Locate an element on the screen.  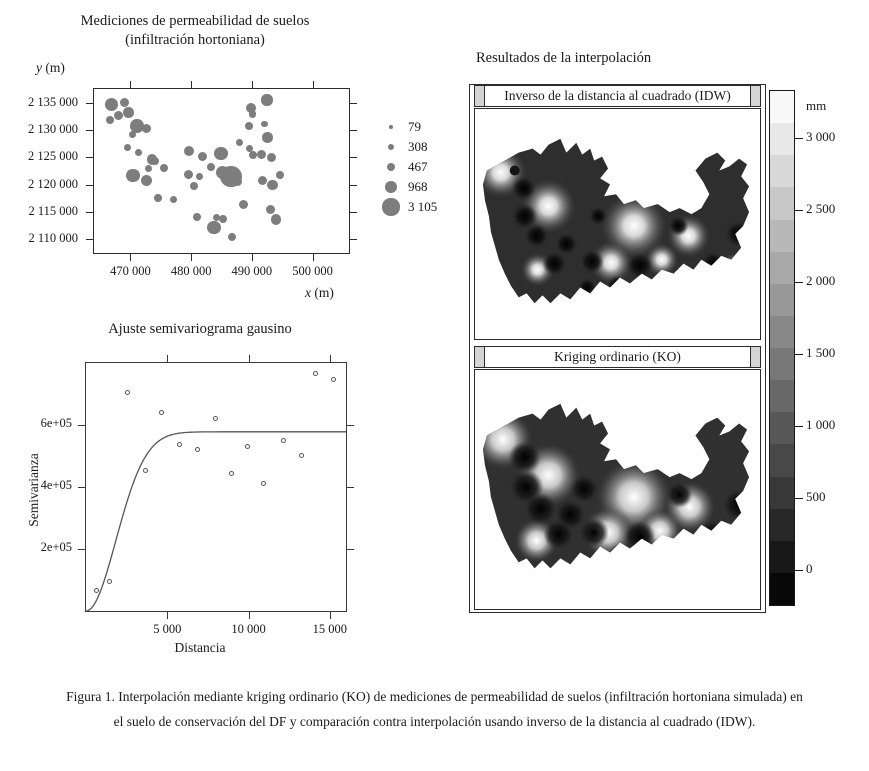
legend-label: 467 is located at coordinates (418, 166).